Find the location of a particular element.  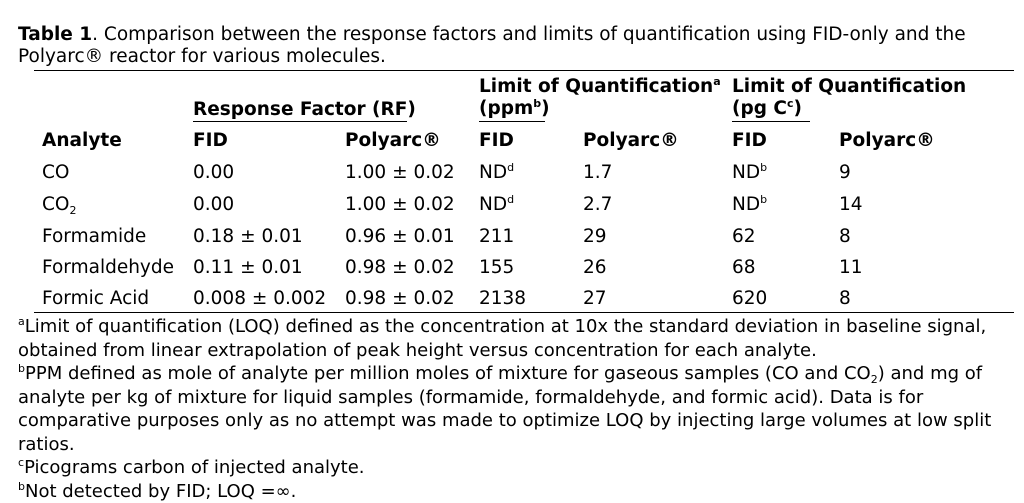

footnote-c: cPicograms carbon of injected analyte. is located at coordinates (518, 468).